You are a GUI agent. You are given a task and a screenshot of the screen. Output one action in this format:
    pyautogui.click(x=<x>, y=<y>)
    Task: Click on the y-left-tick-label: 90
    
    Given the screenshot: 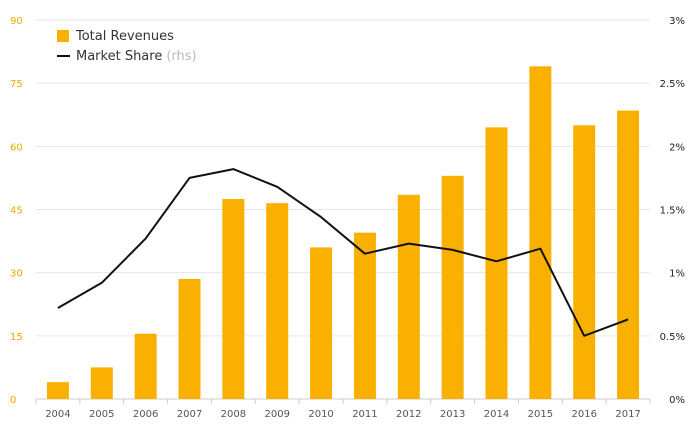 What is the action you would take?
    pyautogui.click(x=16, y=21)
    